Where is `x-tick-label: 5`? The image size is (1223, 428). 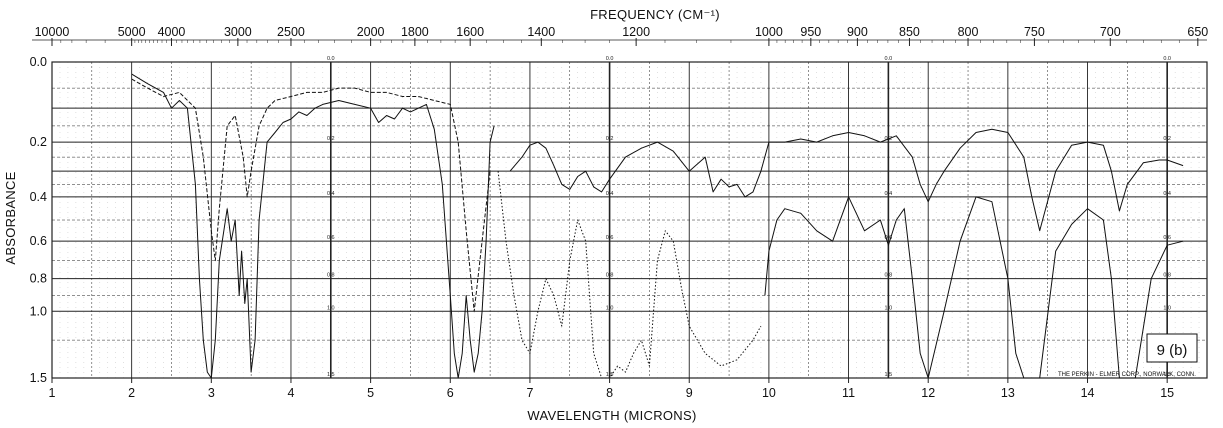
x-tick-label: 5 is located at coordinates (370, 393).